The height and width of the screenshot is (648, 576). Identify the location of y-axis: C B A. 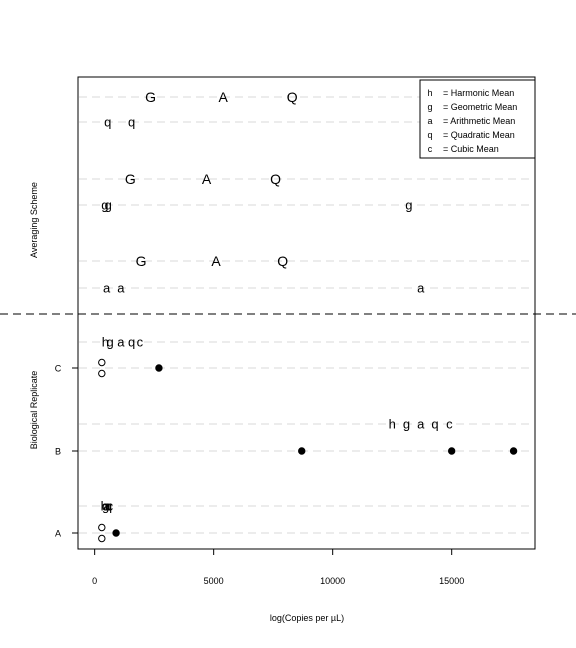
(66, 451).